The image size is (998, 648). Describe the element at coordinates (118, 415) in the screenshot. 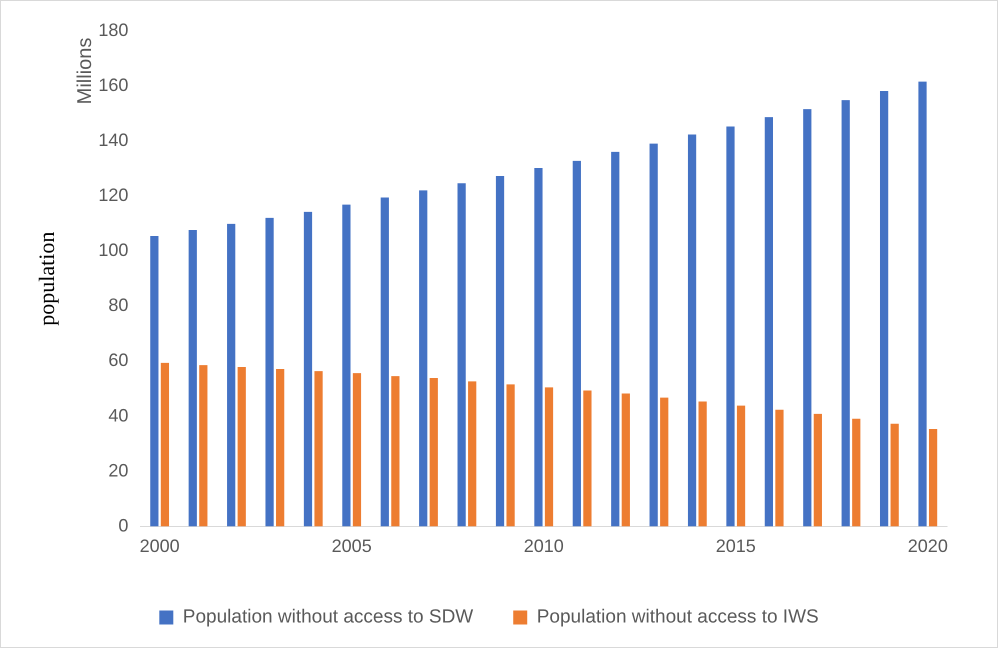

I see `y-tick-label: 40` at that location.